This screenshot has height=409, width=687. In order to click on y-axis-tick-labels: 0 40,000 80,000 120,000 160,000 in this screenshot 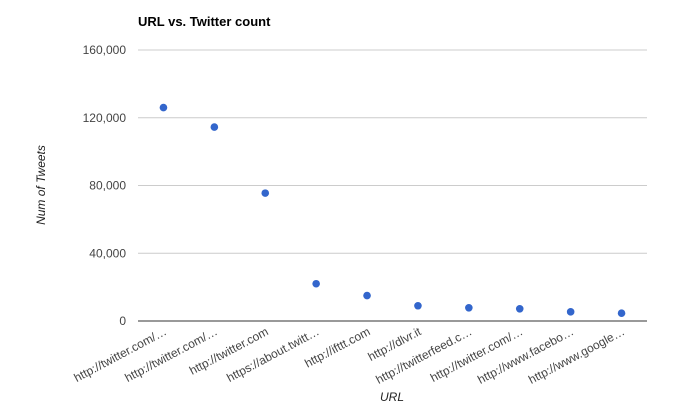, I will do `click(105, 185)`.